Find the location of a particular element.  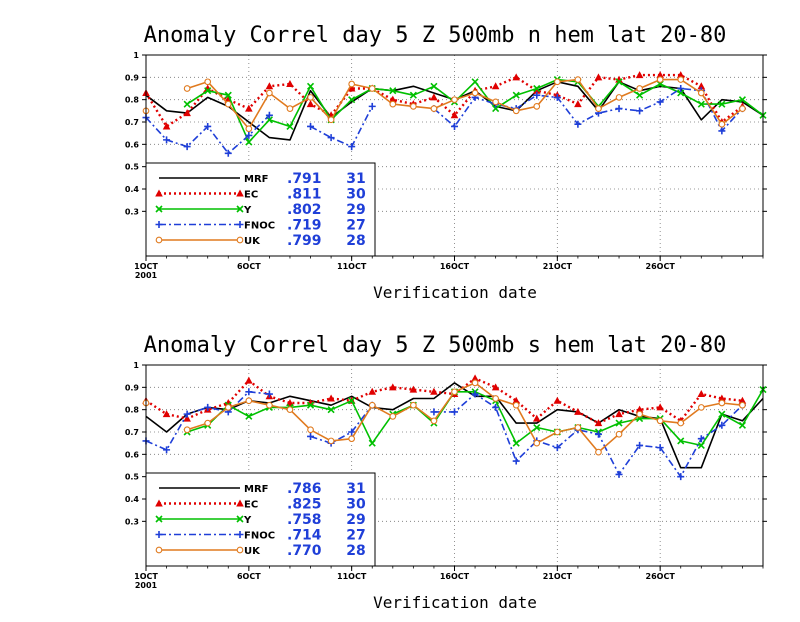

legend-name-y: Y is located at coordinates (247, 210).